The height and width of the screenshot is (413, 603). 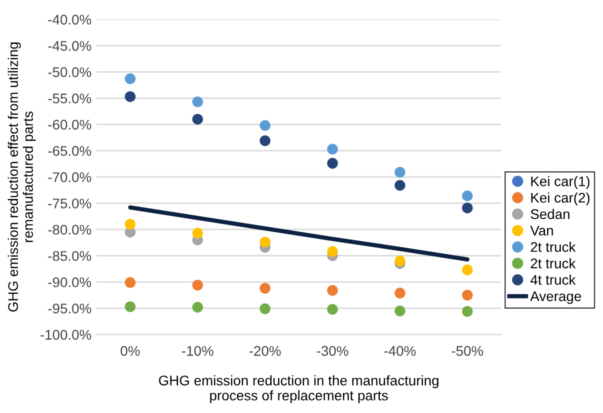 What do you see at coordinates (70, 46) in the screenshot?
I see `y-tick-label: -45.0%` at bounding box center [70, 46].